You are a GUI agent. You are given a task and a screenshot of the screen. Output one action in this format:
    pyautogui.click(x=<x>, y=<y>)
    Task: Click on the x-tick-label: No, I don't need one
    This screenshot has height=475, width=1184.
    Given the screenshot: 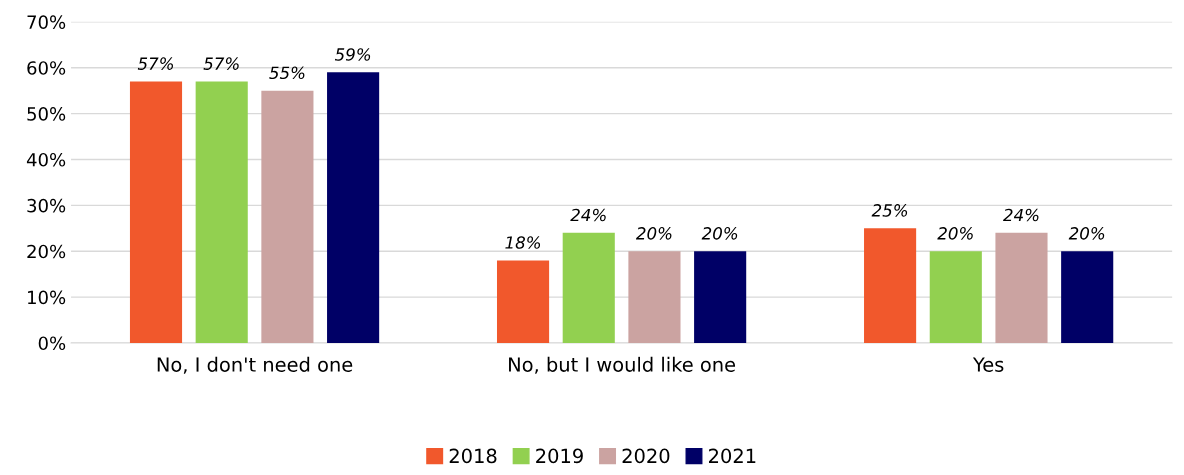 What is the action you would take?
    pyautogui.click(x=255, y=365)
    